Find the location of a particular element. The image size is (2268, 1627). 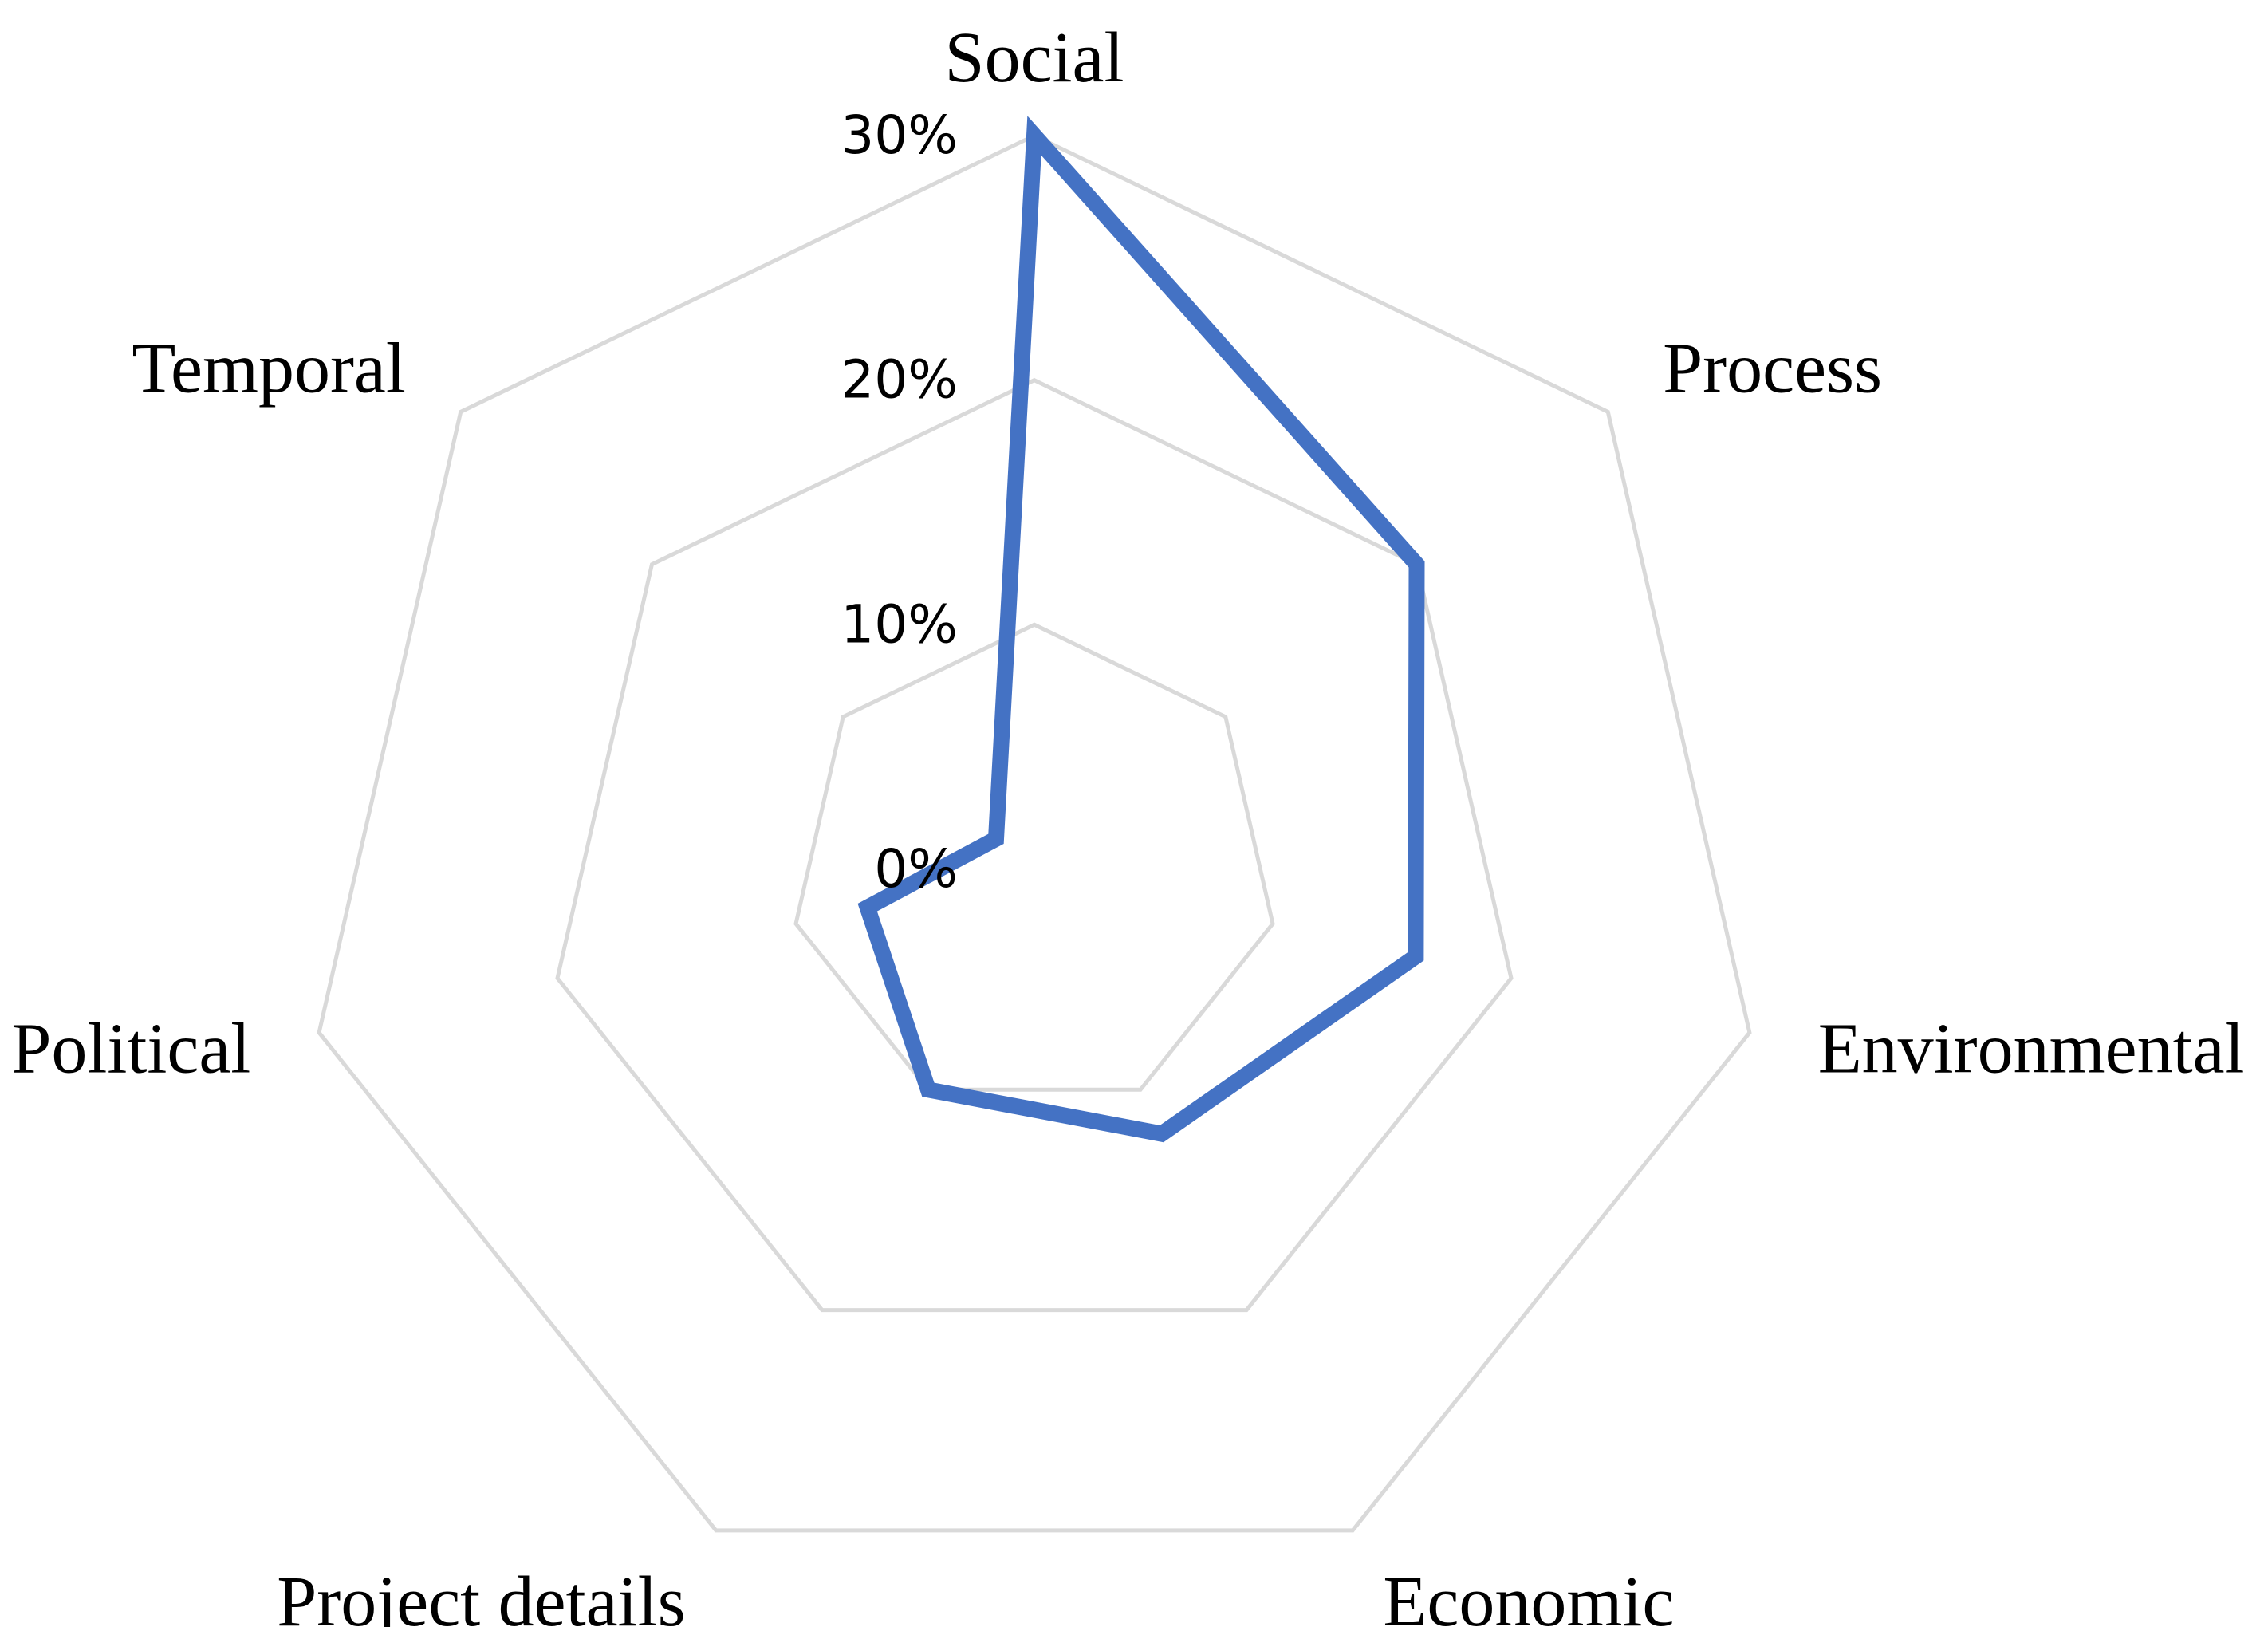

tick-label-3: 30% is located at coordinates (899, 135).